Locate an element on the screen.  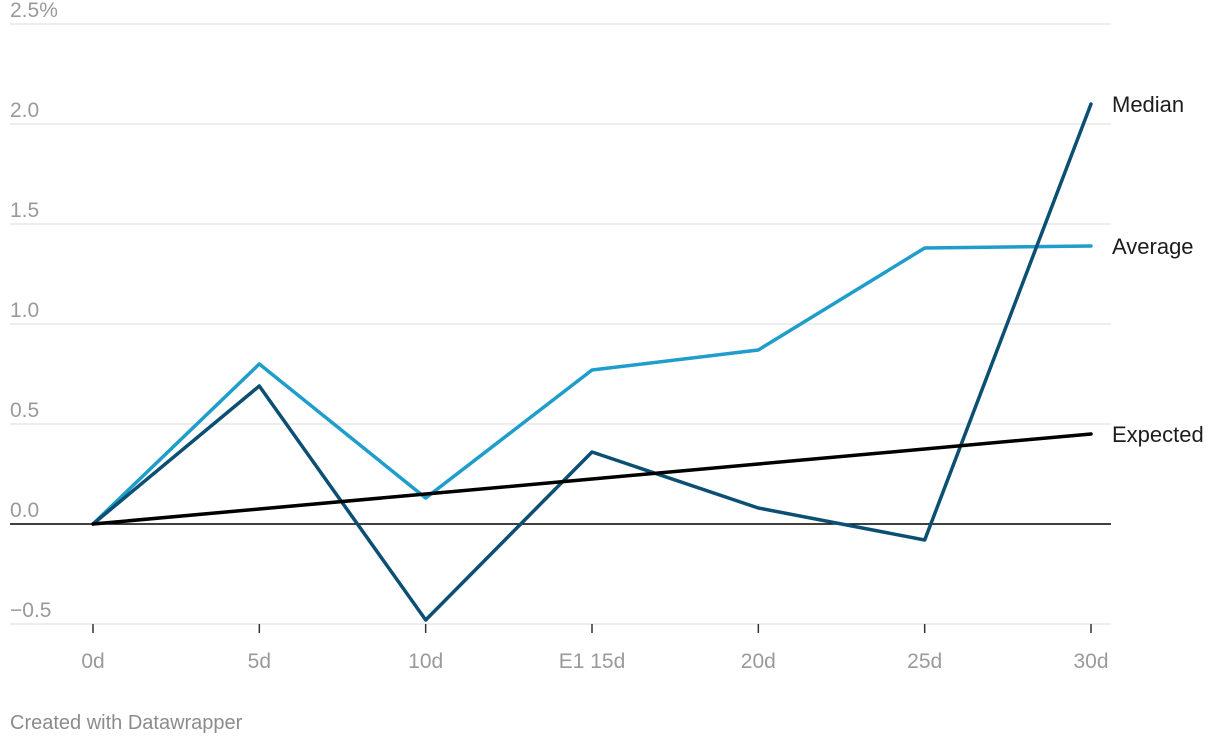
y-axis-tick-labels: 2.5% 2.0 1.5 1.0 0.5 0.0 −0.5 is located at coordinates (34, 311).